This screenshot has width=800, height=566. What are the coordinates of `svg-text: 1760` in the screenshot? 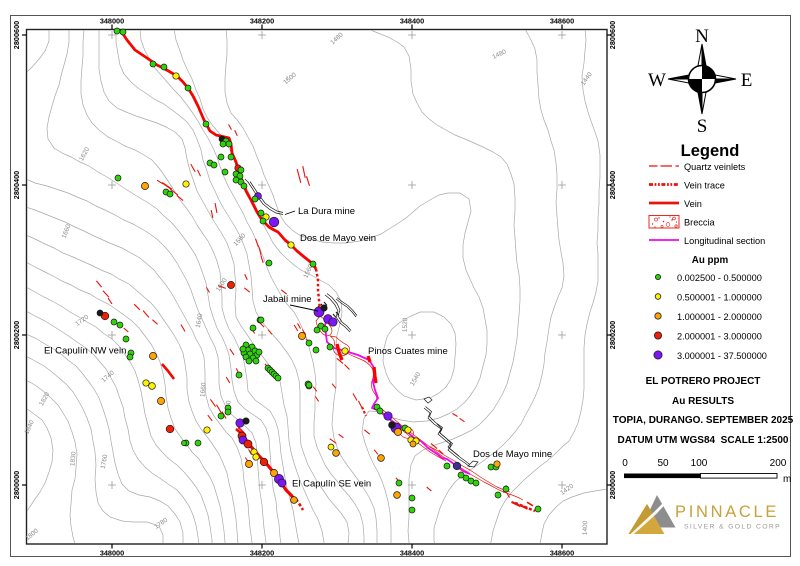 It's located at (104, 462).